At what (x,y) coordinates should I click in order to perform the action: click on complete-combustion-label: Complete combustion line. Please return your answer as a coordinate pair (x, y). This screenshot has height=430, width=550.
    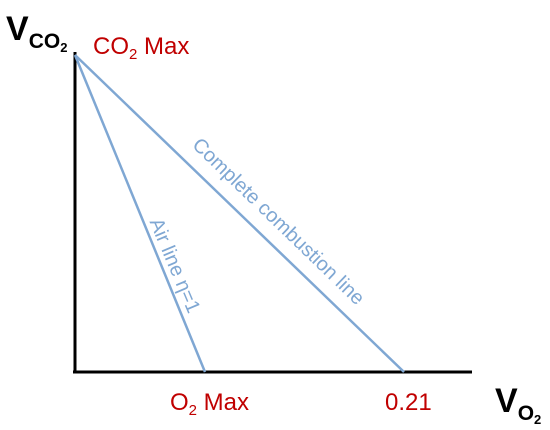
    Looking at the image, I should click on (278, 222).